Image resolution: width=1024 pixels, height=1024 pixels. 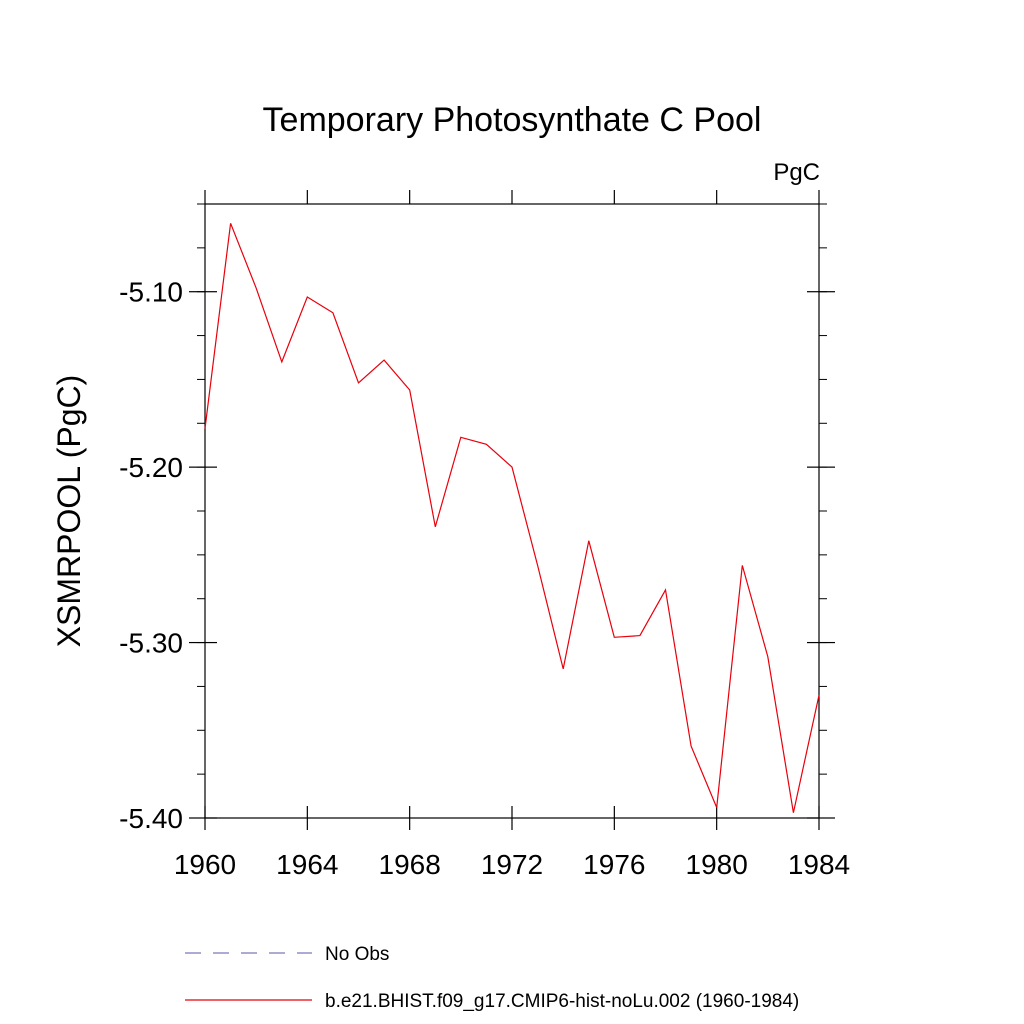 I want to click on y-tick-label: -5.40, so click(x=151, y=818).